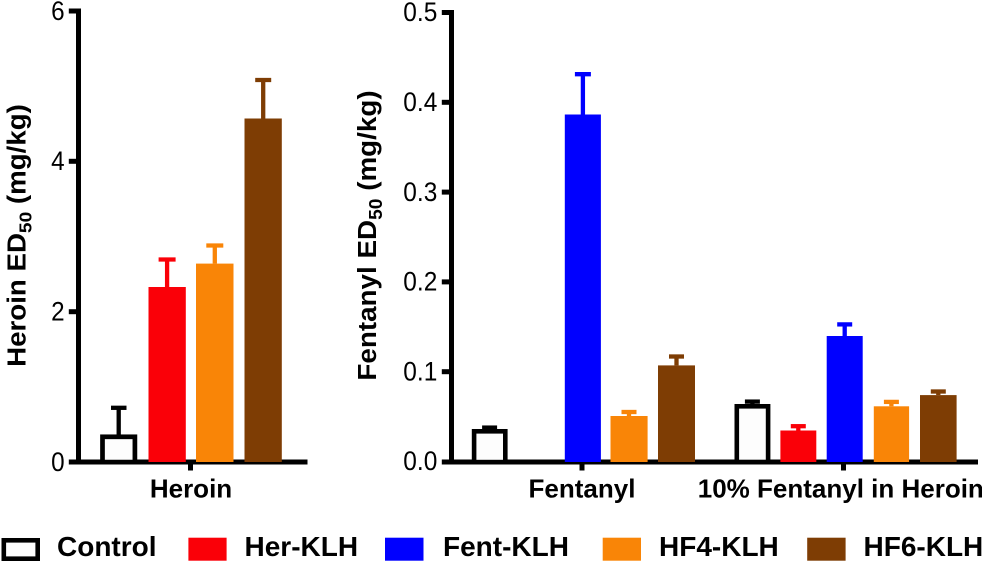  I want to click on svg-text: 0.1, so click(420, 371).